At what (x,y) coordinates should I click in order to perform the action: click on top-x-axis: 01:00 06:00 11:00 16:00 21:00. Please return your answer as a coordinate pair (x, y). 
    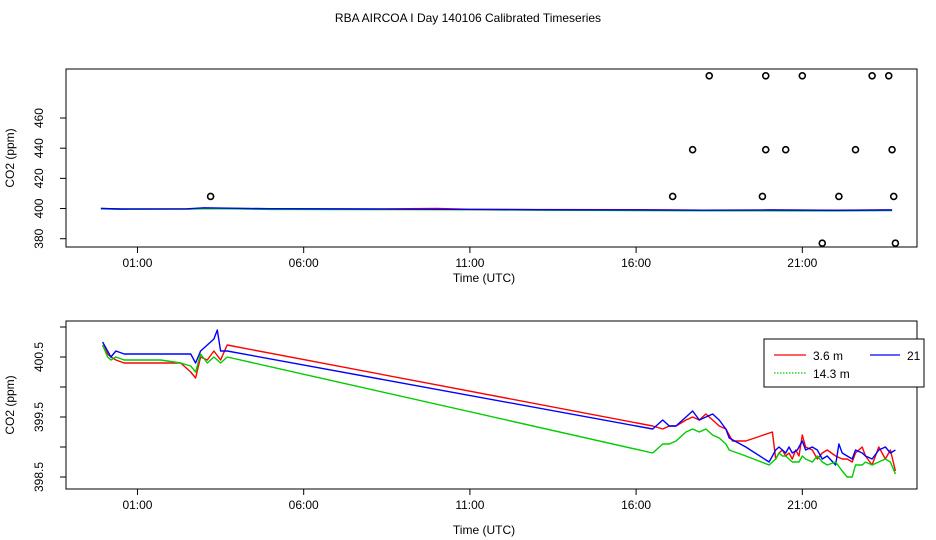
    Looking at the image, I should click on (470, 258).